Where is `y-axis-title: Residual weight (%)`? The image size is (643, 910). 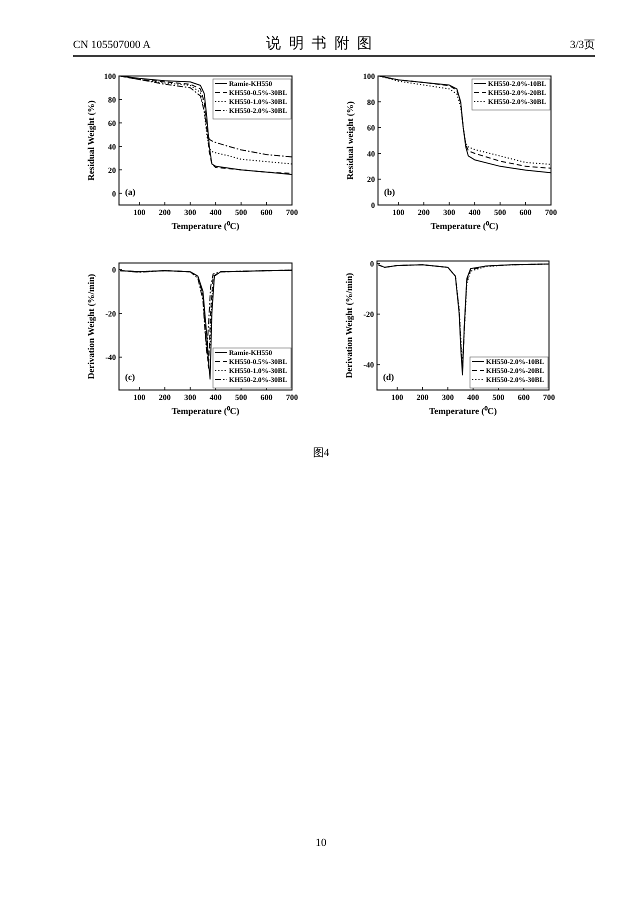 y-axis-title: Residual weight (%) is located at coordinates (350, 140).